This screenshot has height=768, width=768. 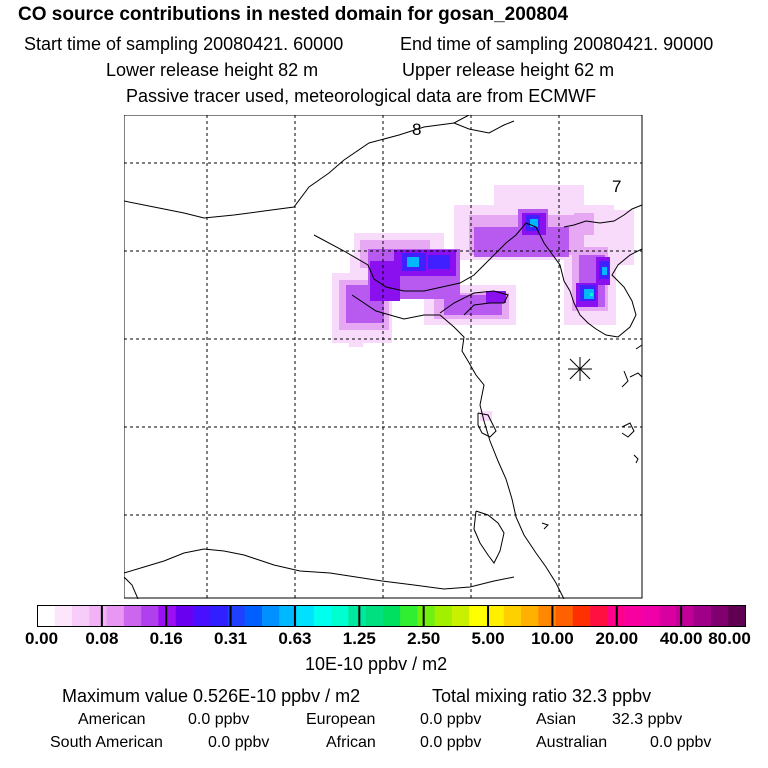 I want to click on colorbar-tick-label: 80.00, so click(x=729, y=638).